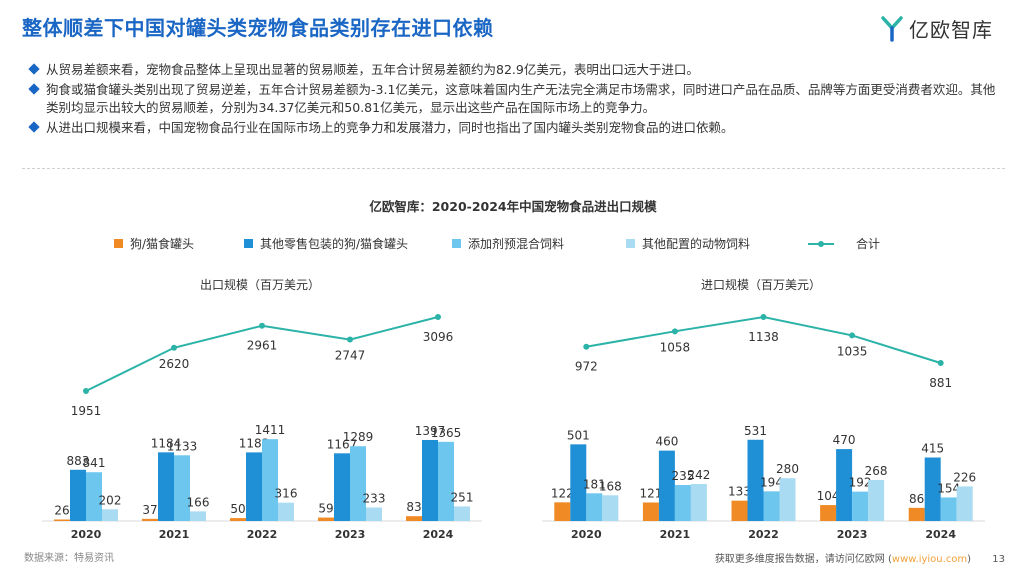 This screenshot has width=1025, height=571. Describe the element at coordinates (763, 534) in the screenshot. I see `x-tick-label: 2022` at that location.